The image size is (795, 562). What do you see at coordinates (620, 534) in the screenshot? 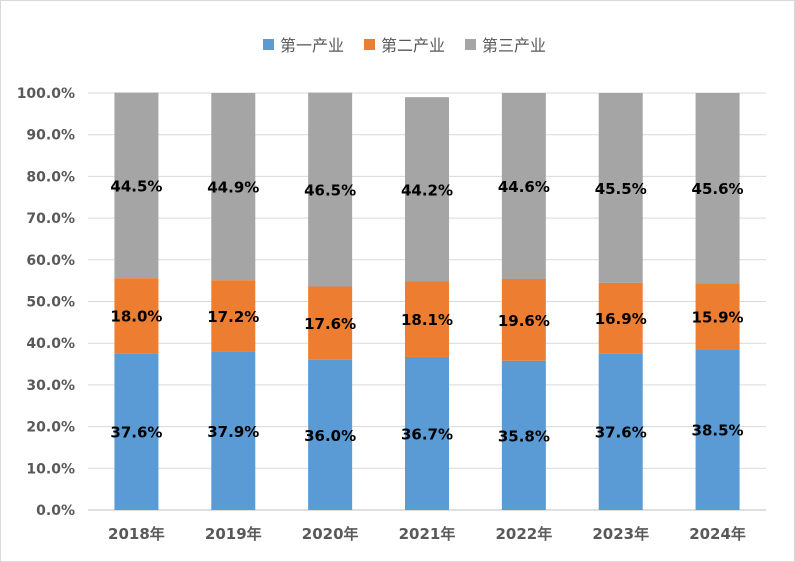
I see `x-tick-label: 2023年` at bounding box center [620, 534].